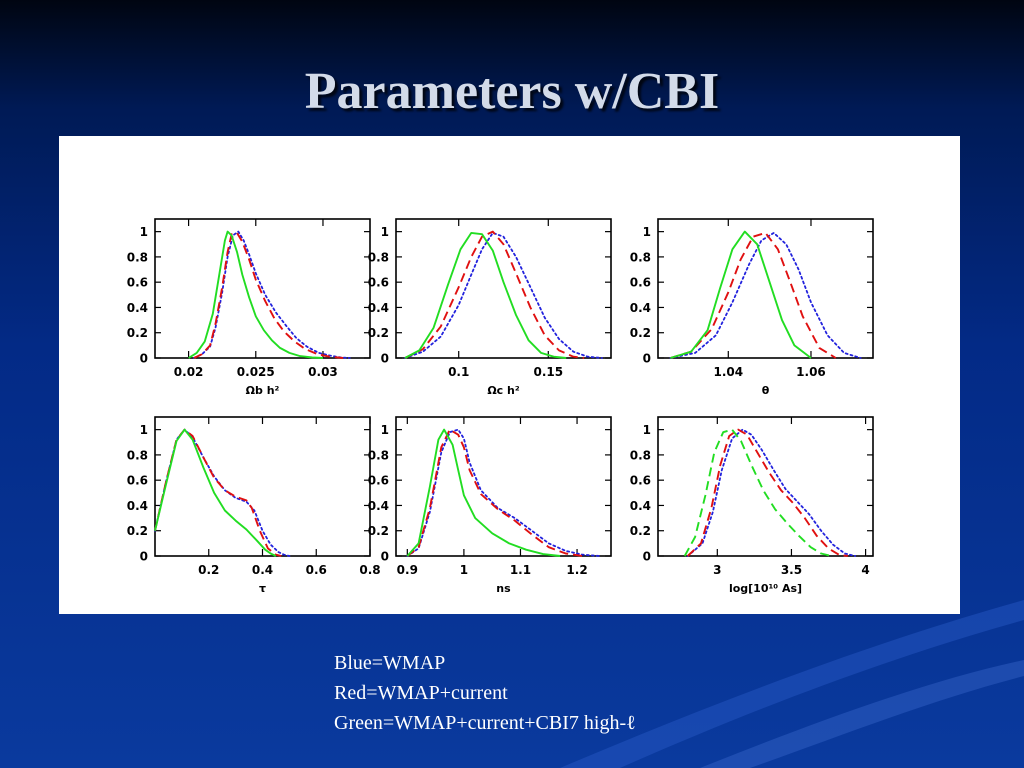  I want to click on x-axis-label: log[10¹⁰ As], so click(765, 588).